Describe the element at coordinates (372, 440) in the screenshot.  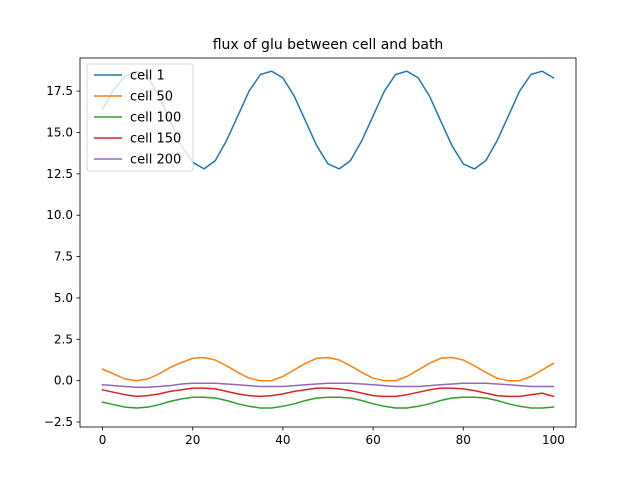
I see `x-tick-label: 60` at that location.